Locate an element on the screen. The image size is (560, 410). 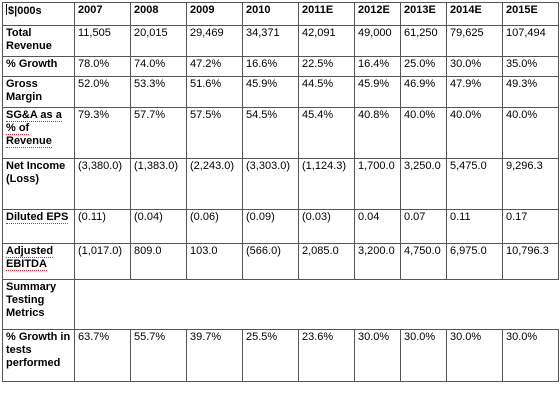
row-label: Total Revenue is located at coordinates (38, 41).